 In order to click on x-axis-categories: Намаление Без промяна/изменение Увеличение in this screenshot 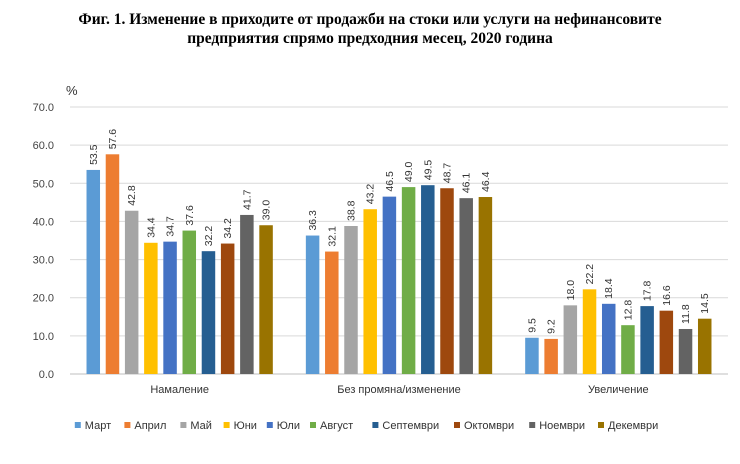, I will do `click(399, 390)`.